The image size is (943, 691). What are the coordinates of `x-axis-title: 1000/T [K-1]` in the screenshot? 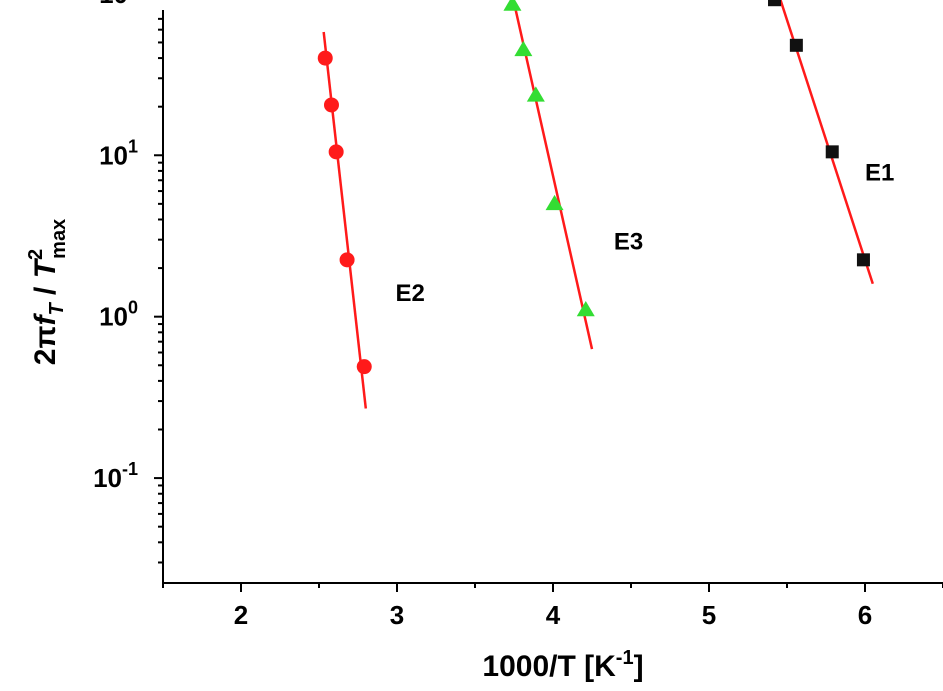 It's located at (562, 665).